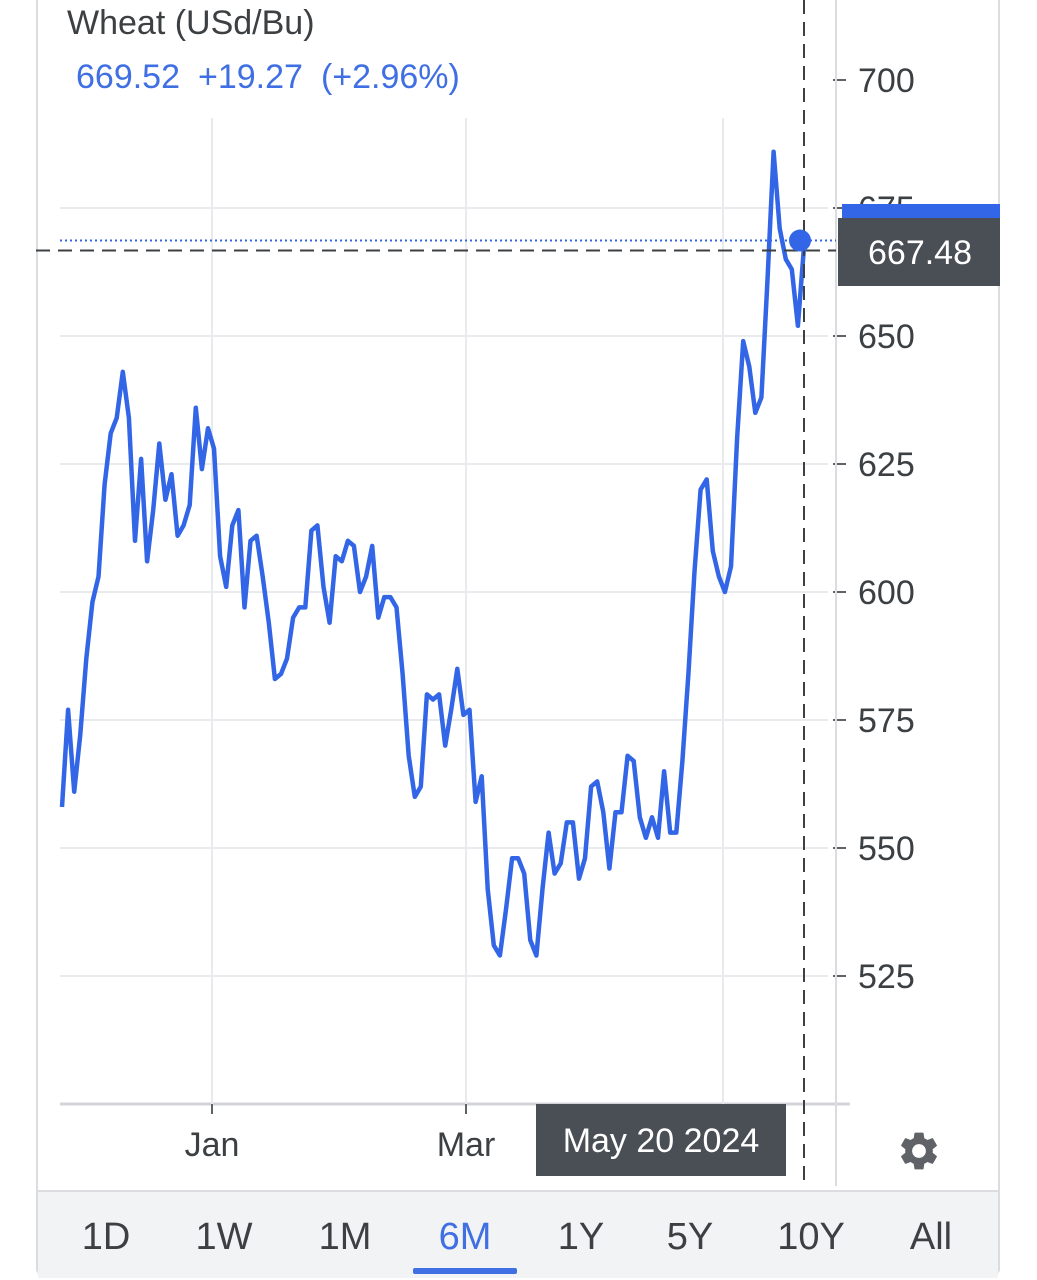 The image size is (1037, 1280). What do you see at coordinates (921, 211) in the screenshot?
I see `price-tag-accent` at bounding box center [921, 211].